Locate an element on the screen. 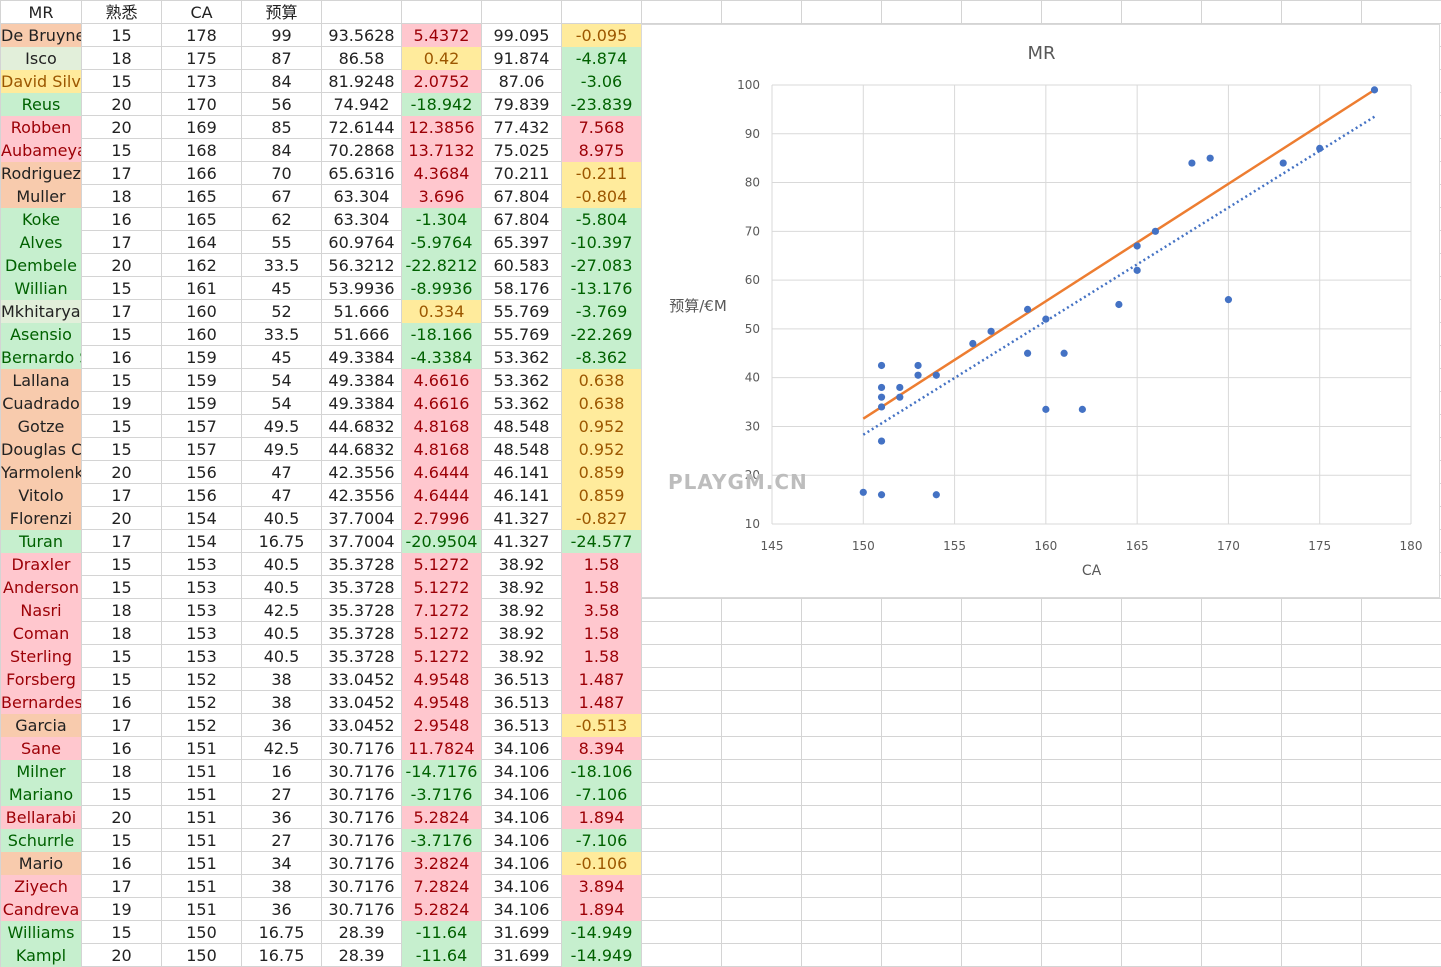 This screenshot has height=967, width=1441. difference-cell: 5.1272 is located at coordinates (441, 656).